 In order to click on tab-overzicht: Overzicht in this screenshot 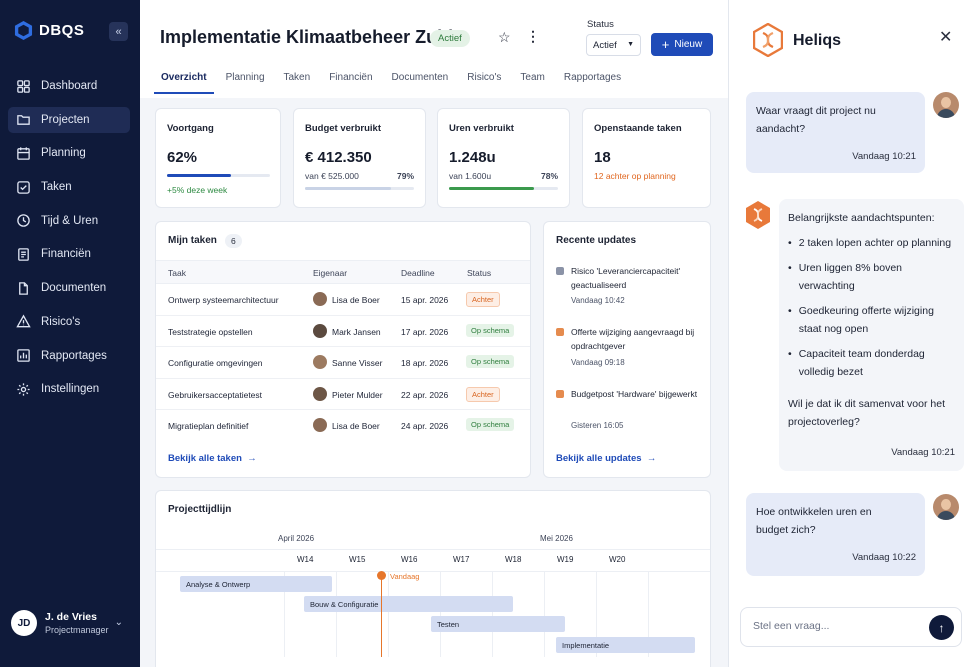, I will do `click(184, 81)`.